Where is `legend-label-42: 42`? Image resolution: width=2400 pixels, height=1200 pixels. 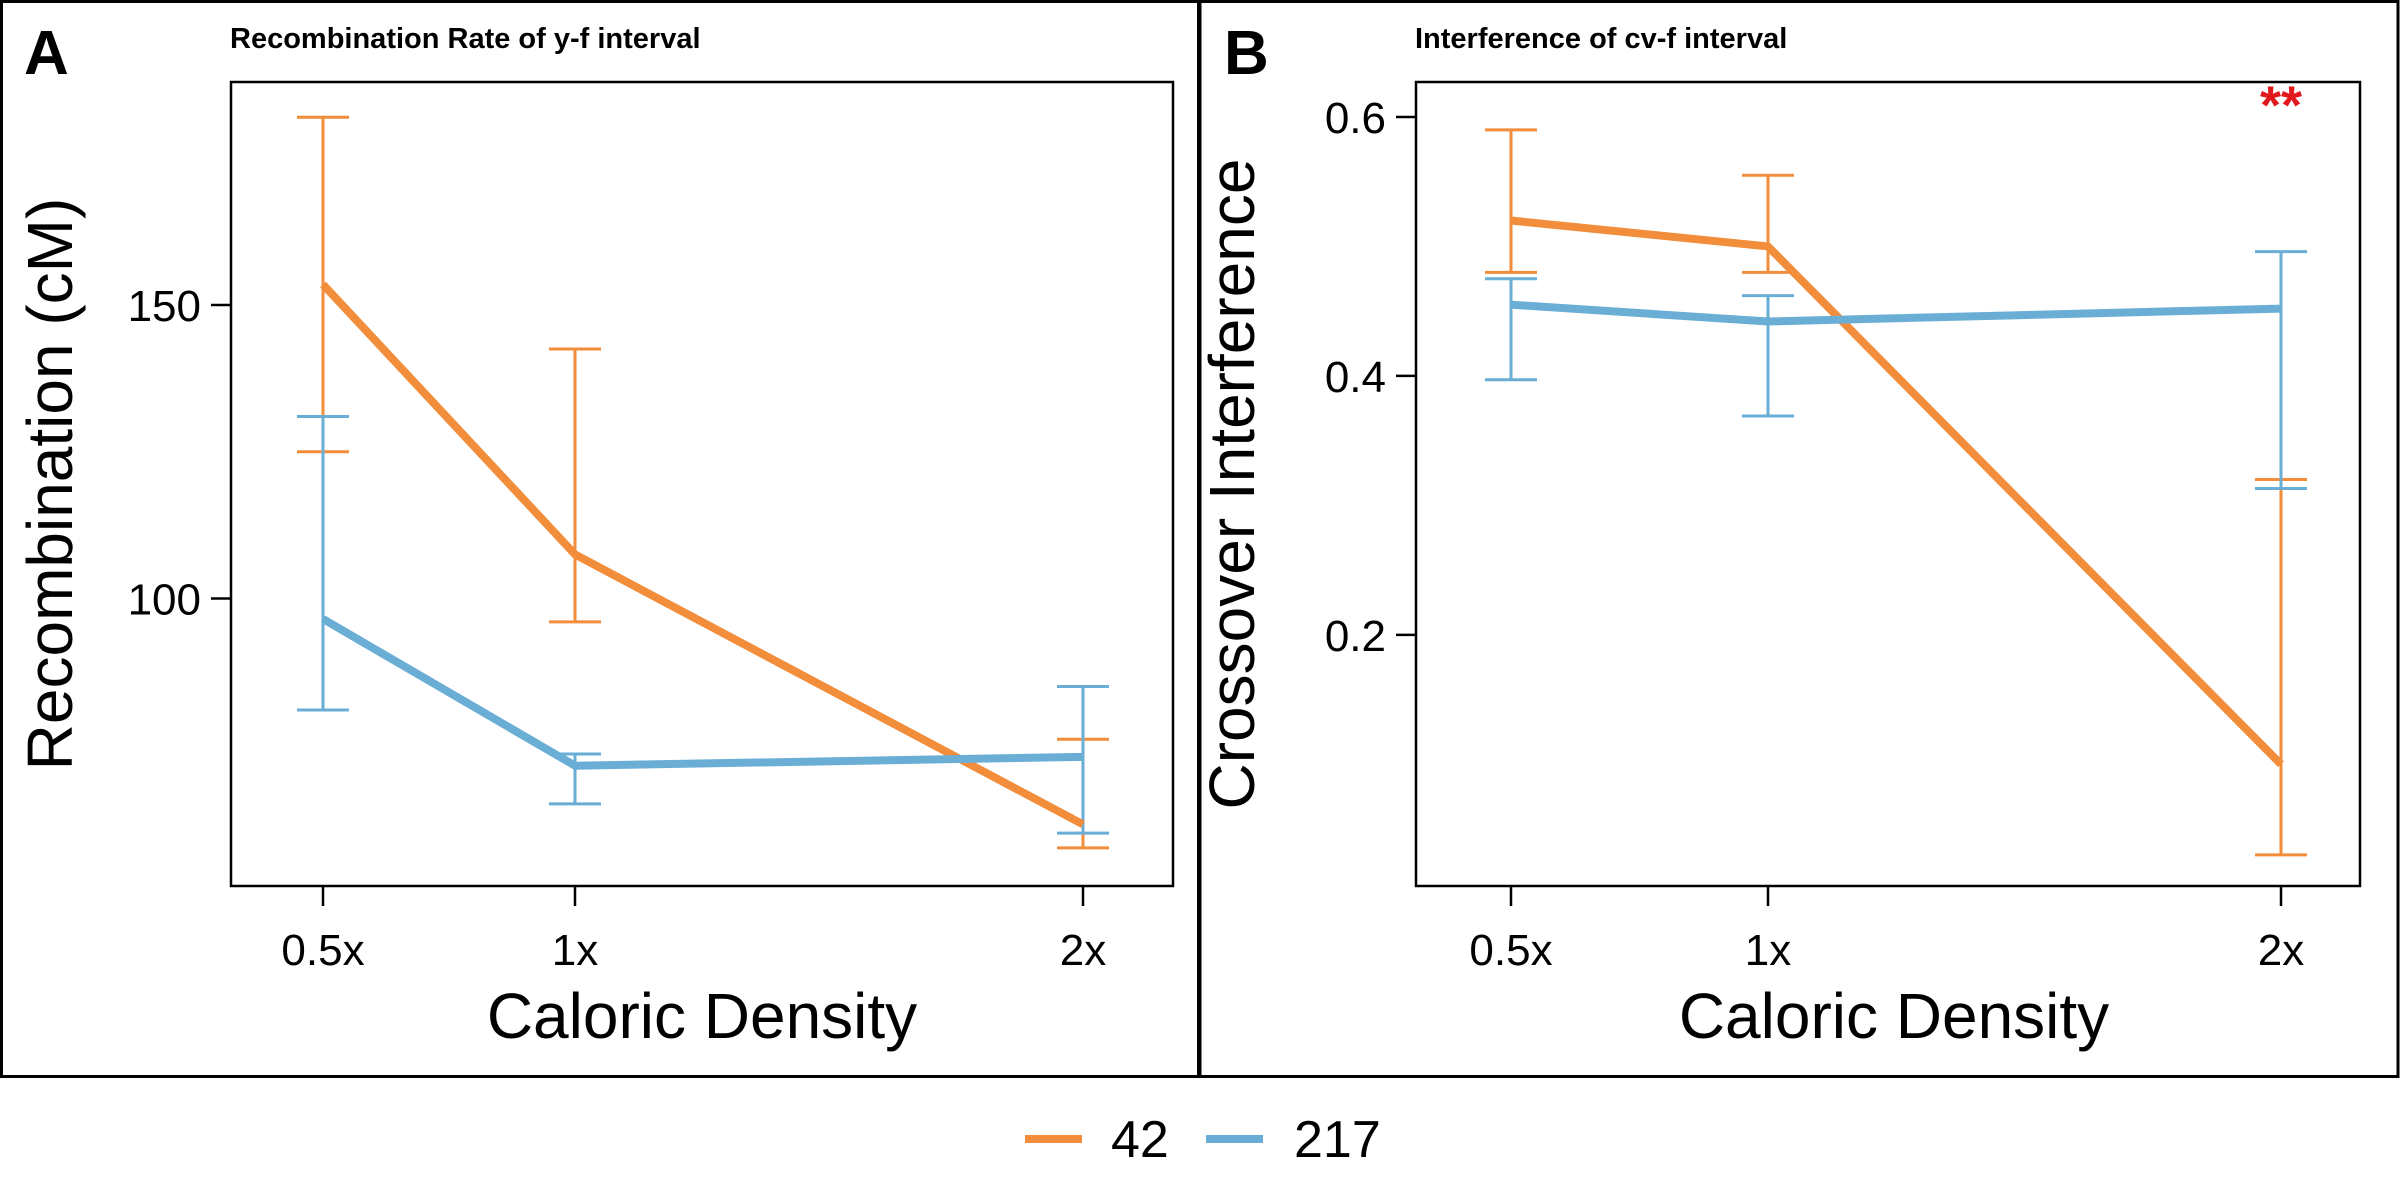
legend-label-42: 42 is located at coordinates (1140, 1140).